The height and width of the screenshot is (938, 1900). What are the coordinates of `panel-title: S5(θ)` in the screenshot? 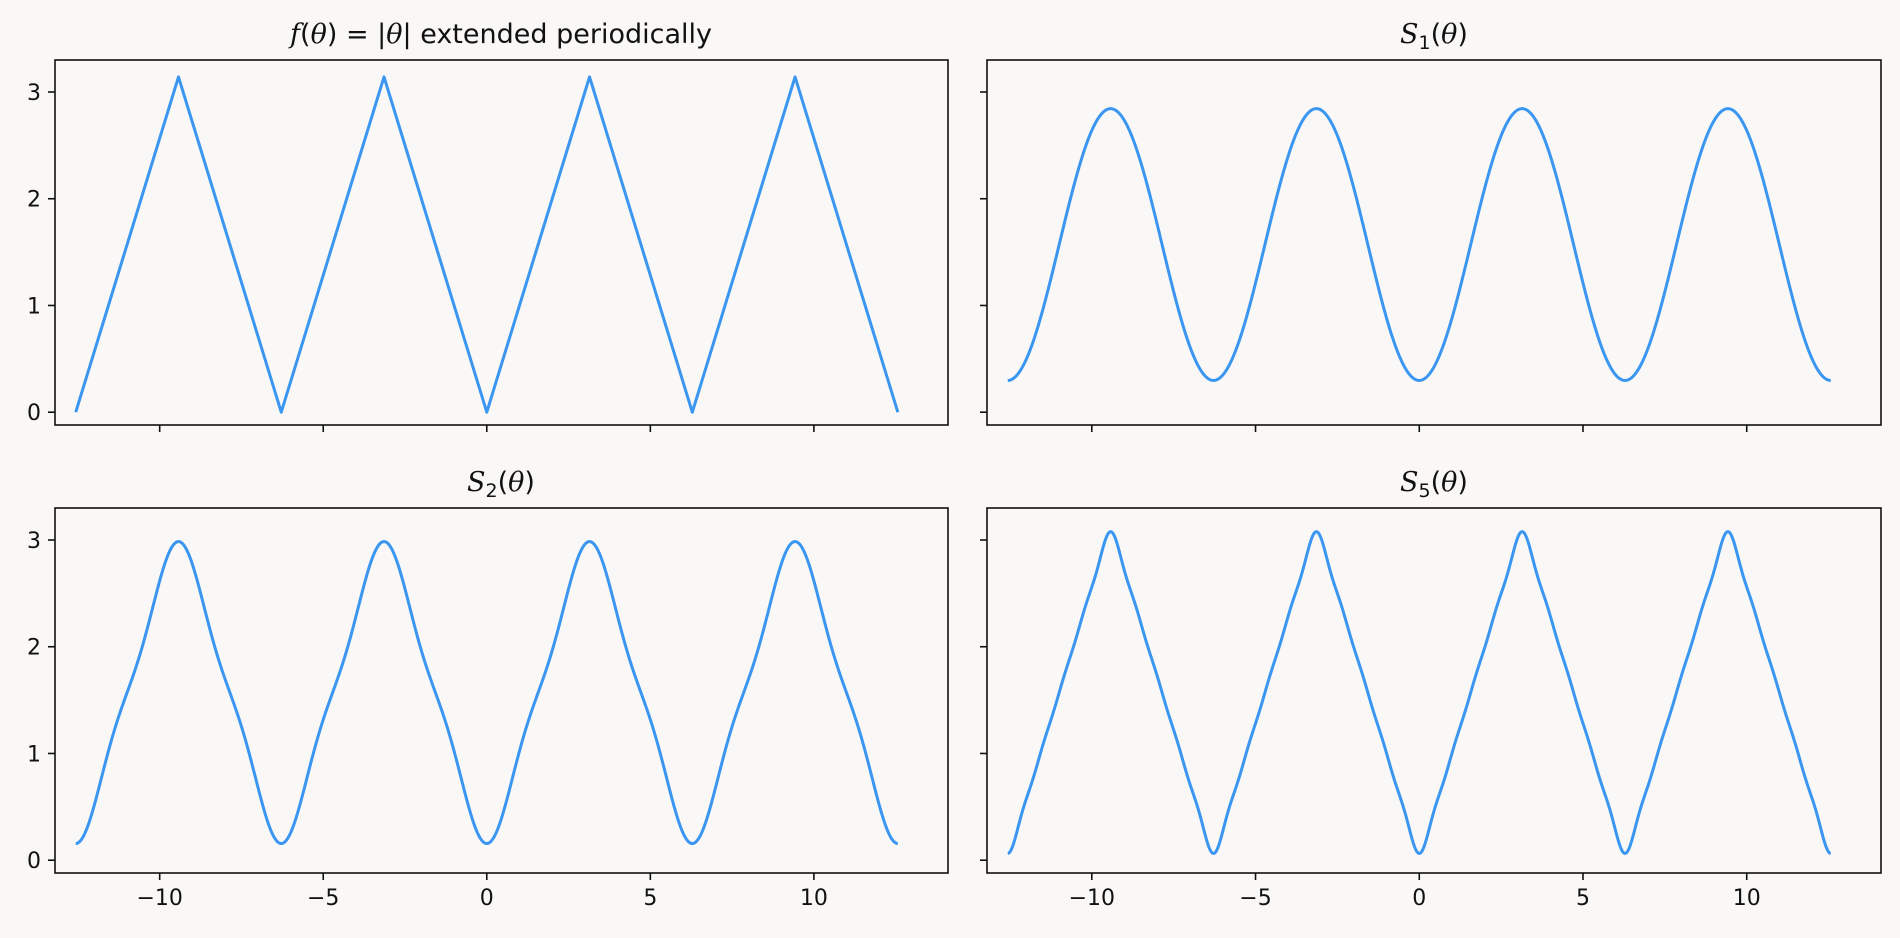 It's located at (1434, 484).